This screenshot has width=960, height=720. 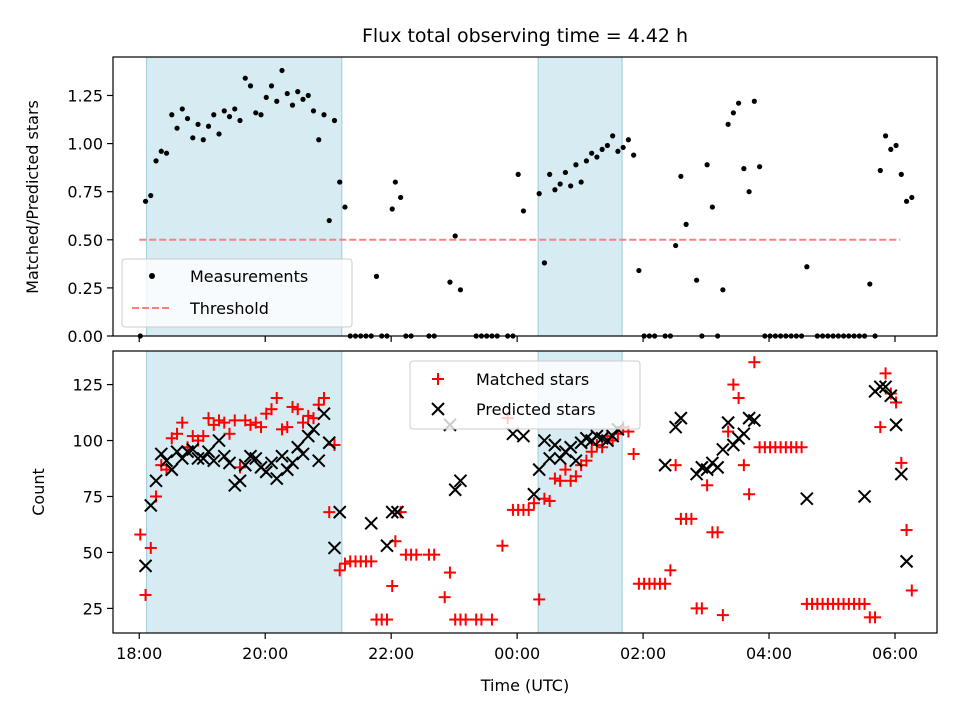 What do you see at coordinates (85, 144) in the screenshot?
I see `y-tick-label: 1.00` at bounding box center [85, 144].